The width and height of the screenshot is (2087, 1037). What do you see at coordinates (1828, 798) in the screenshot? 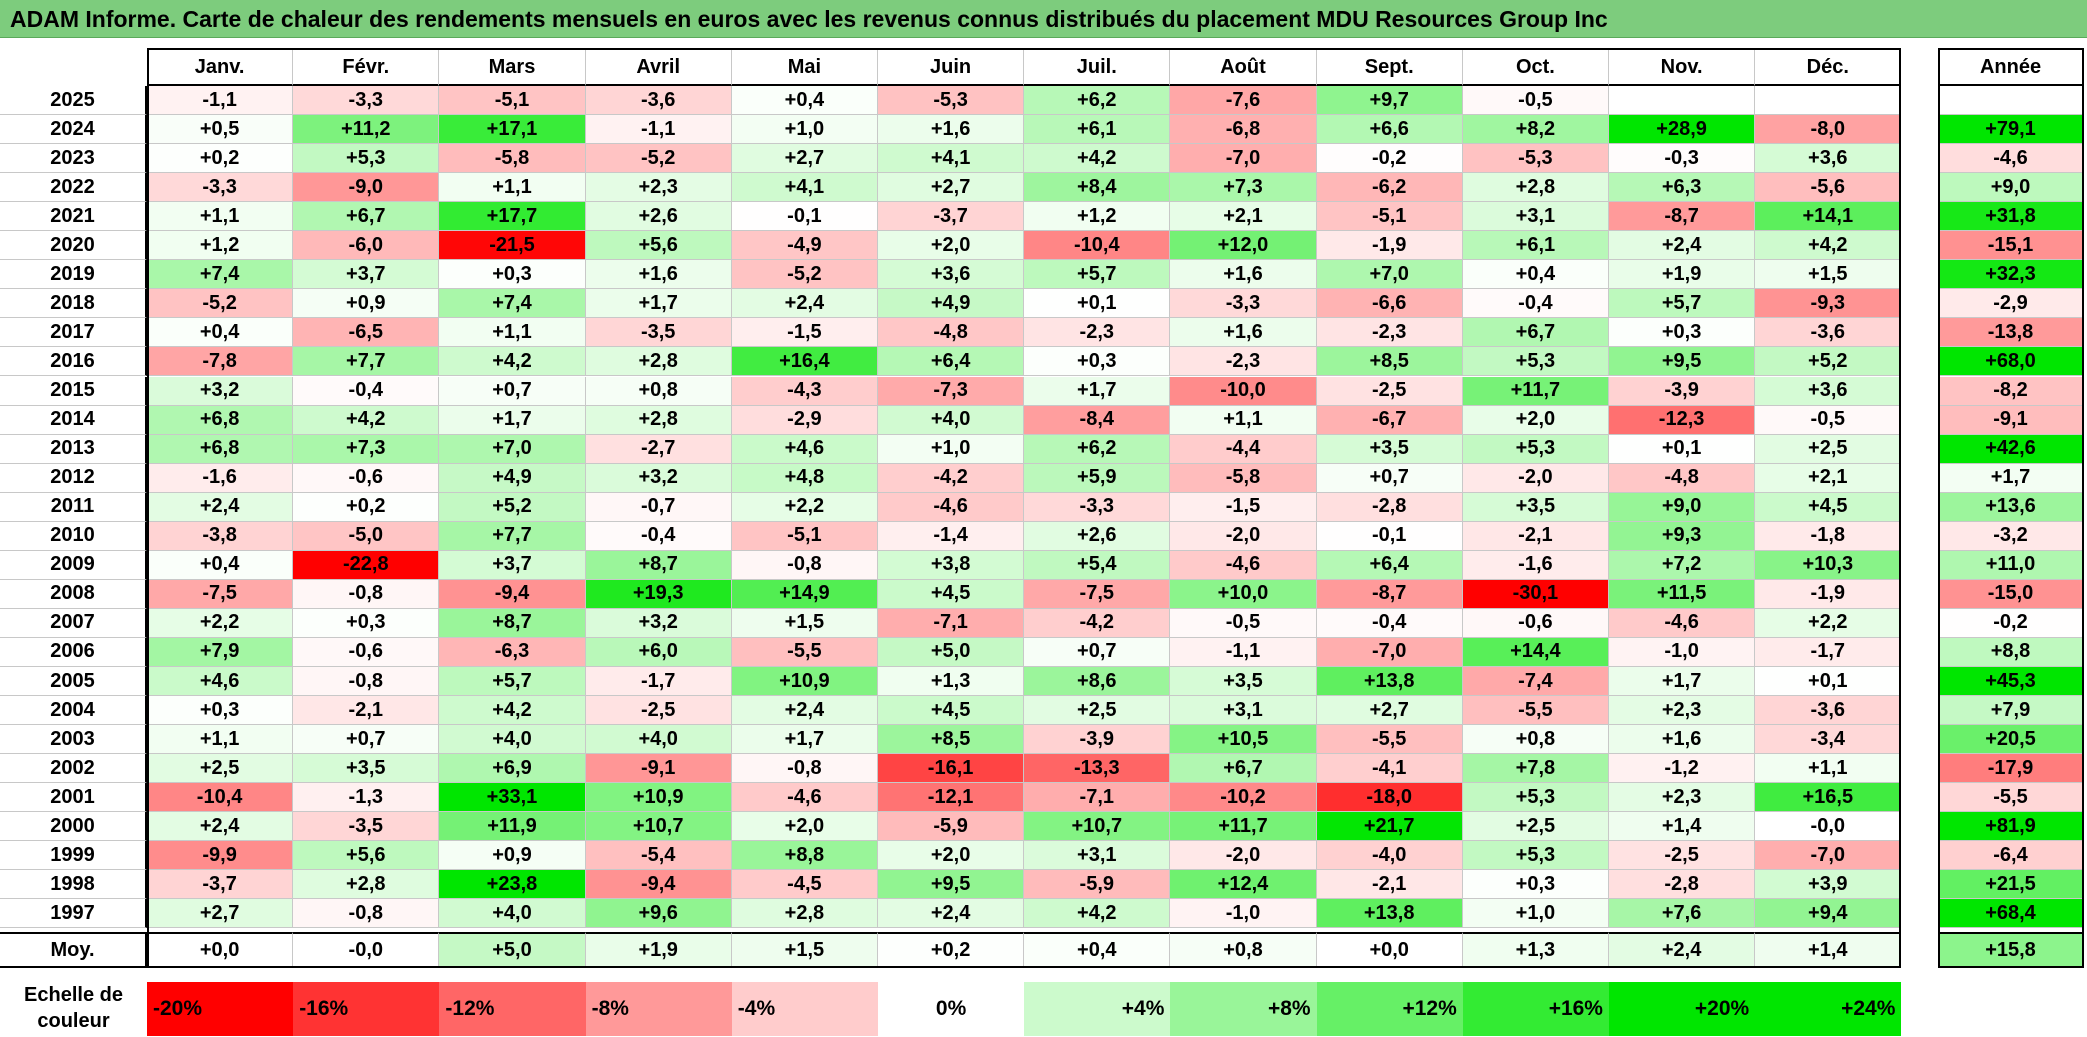
I see `heat-cell: +16,5` at bounding box center [1828, 798].